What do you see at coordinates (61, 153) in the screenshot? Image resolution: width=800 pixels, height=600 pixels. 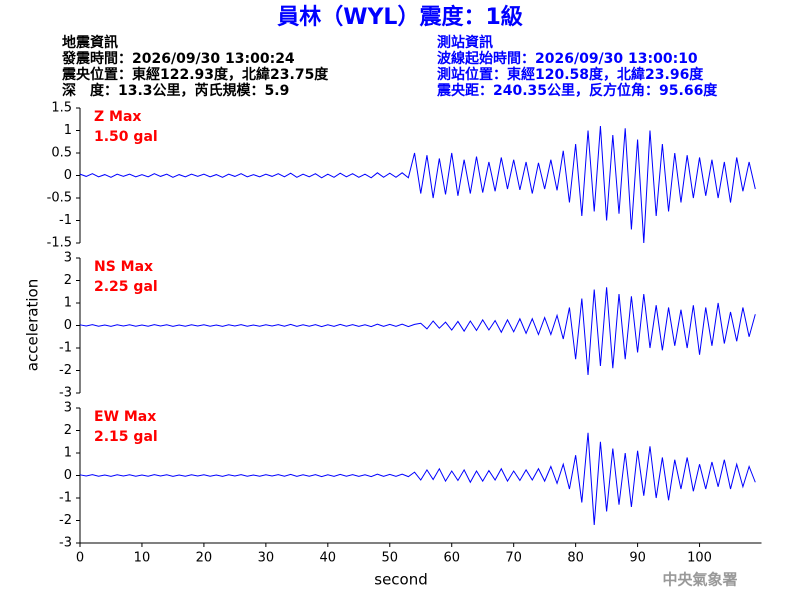 I see `y-tick-label: 0.5` at bounding box center [61, 153].